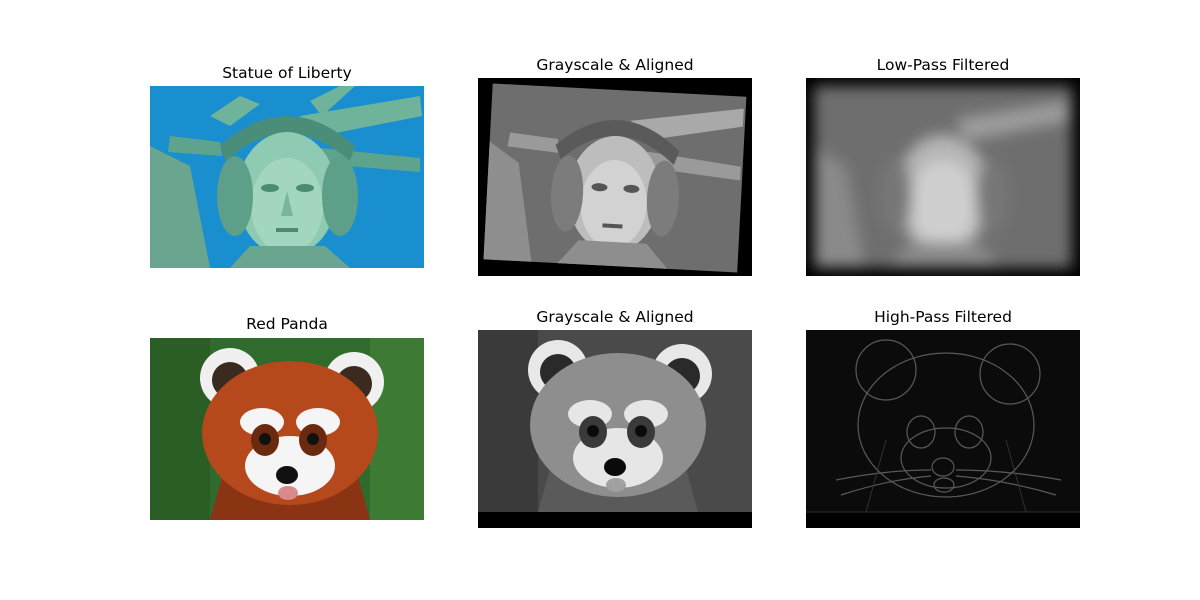 The height and width of the screenshot is (600, 1200). What do you see at coordinates (287, 324) in the screenshot?
I see `panel-title-panda: Red Panda` at bounding box center [287, 324].